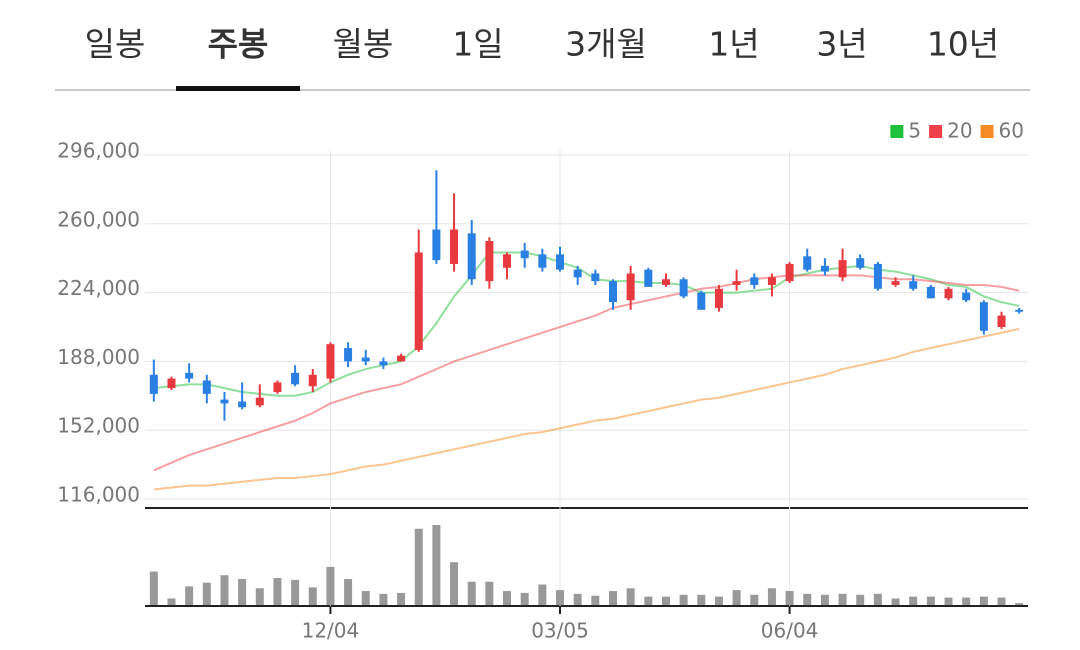 Image resolution: width=1080 pixels, height=650 pixels. What do you see at coordinates (238, 88) in the screenshot?
I see `tab-selected-underline` at bounding box center [238, 88].